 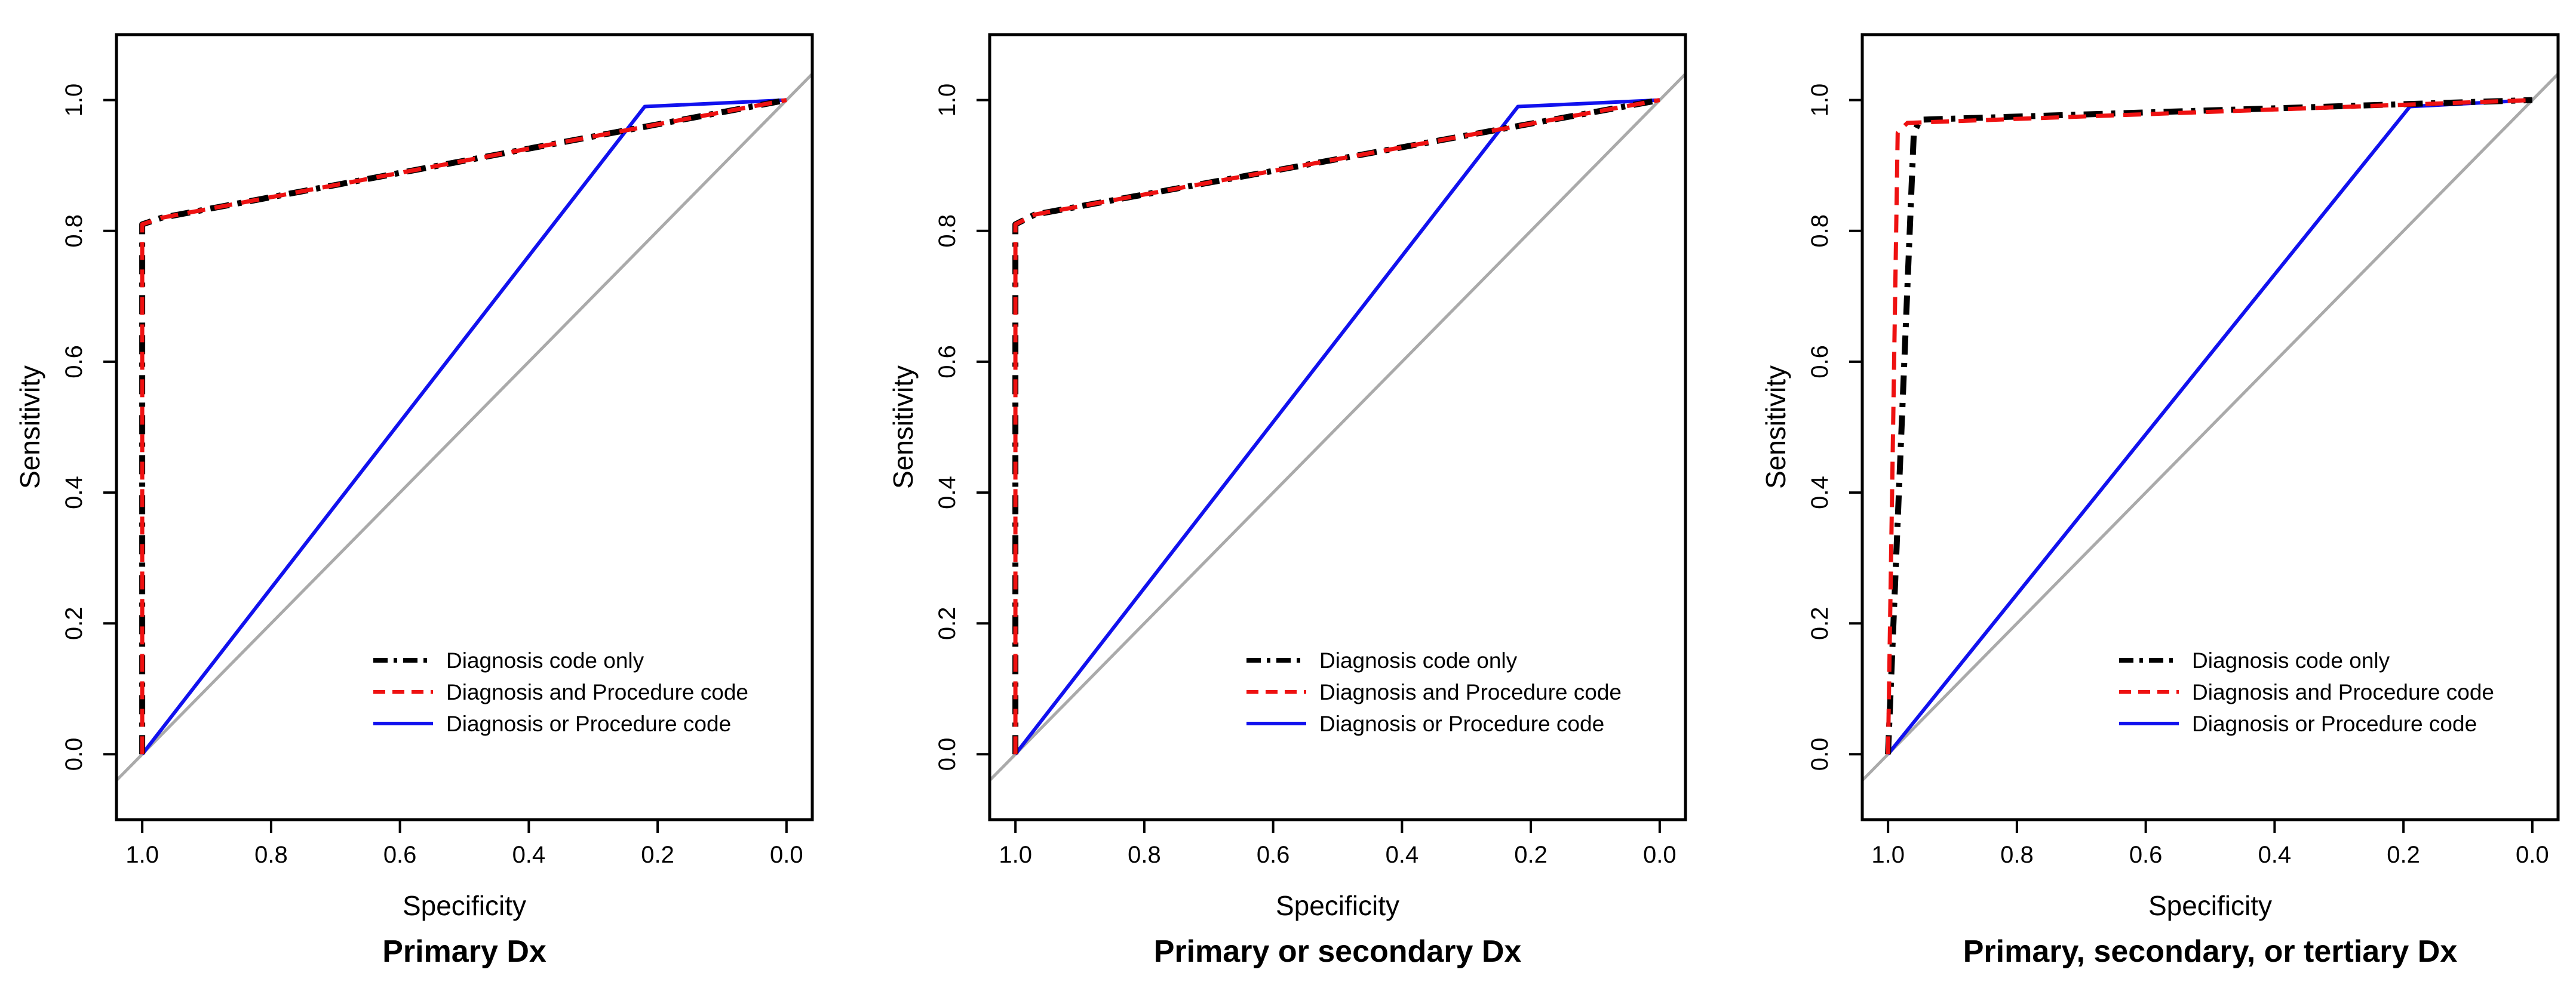 I want to click on panel-caption: Primary Dx, so click(x=464, y=951).